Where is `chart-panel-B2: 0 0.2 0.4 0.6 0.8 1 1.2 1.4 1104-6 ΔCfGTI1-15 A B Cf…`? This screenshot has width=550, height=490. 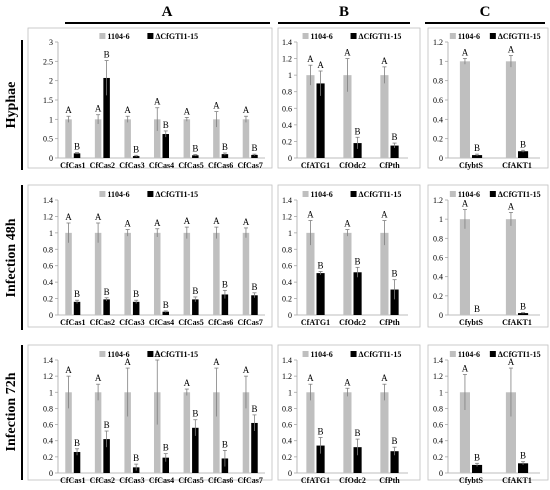 chart-panel-B2: 0 0.2 0.4 0.6 0.8 1 1.2 1.4 1104-6 ΔCfGTI1-15 A B Cf… is located at coordinates (349, 256).